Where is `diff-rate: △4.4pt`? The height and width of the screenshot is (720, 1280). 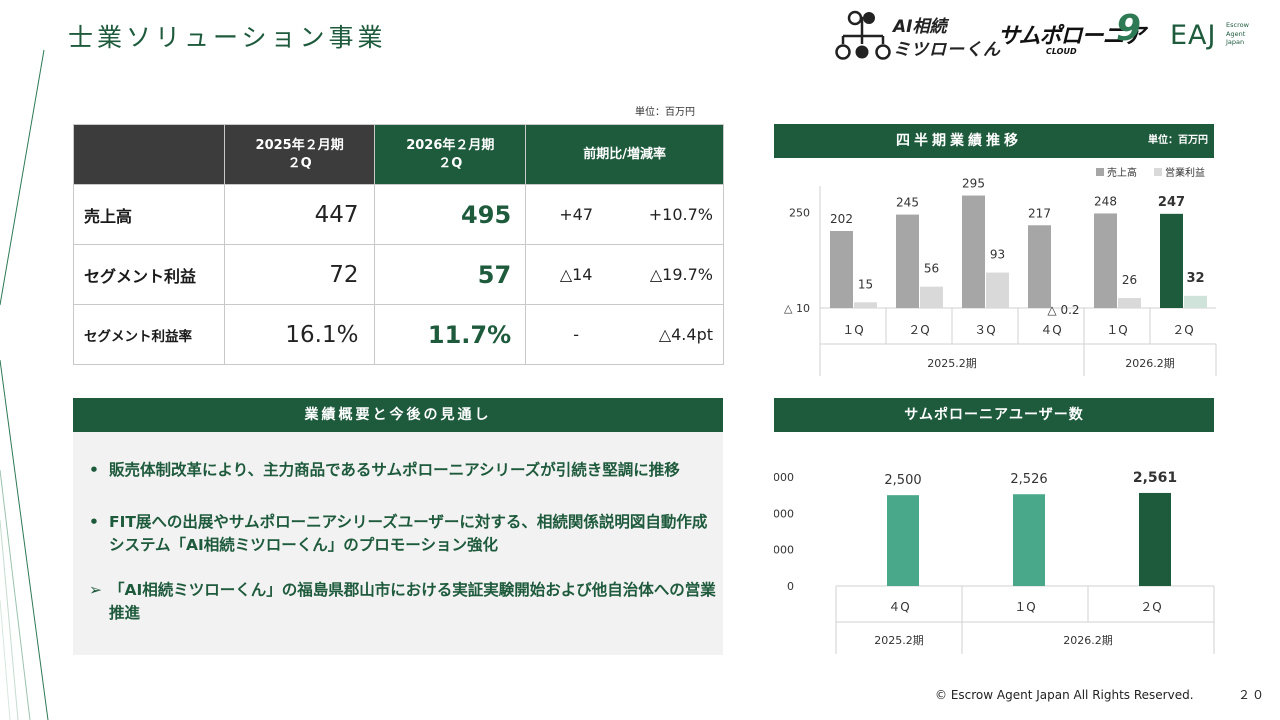
diff-rate: △4.4pt is located at coordinates (685, 334).